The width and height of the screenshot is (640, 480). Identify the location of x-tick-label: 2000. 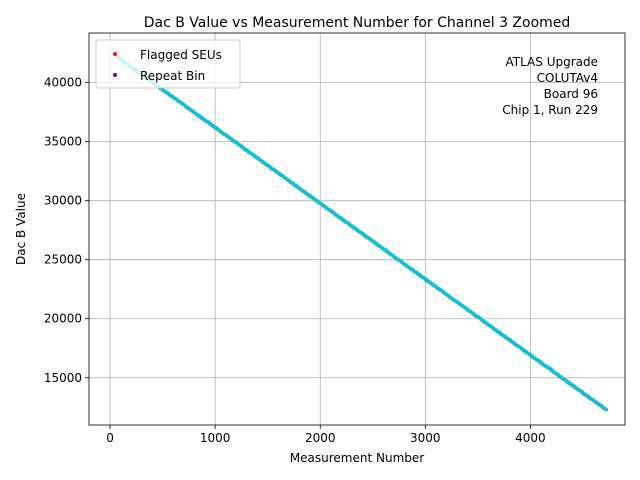
(320, 438).